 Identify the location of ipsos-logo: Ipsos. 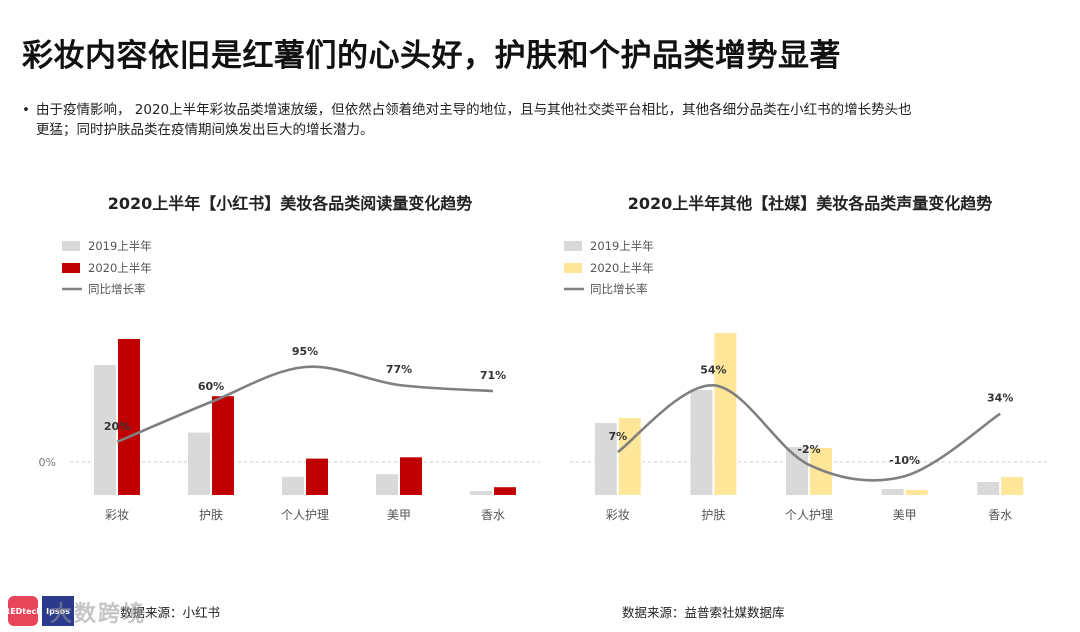
(58, 611).